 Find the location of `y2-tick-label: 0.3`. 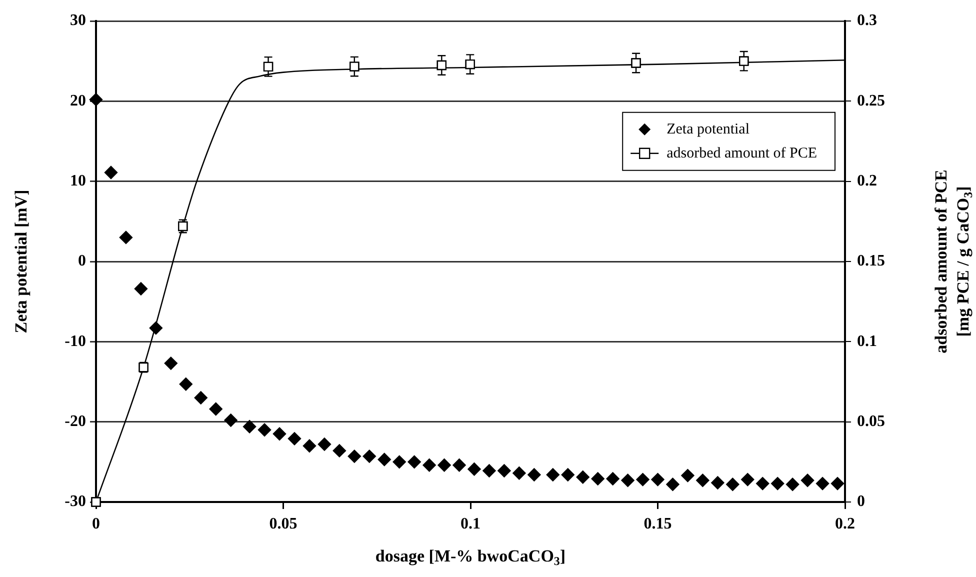

y2-tick-label: 0.3 is located at coordinates (867, 21).